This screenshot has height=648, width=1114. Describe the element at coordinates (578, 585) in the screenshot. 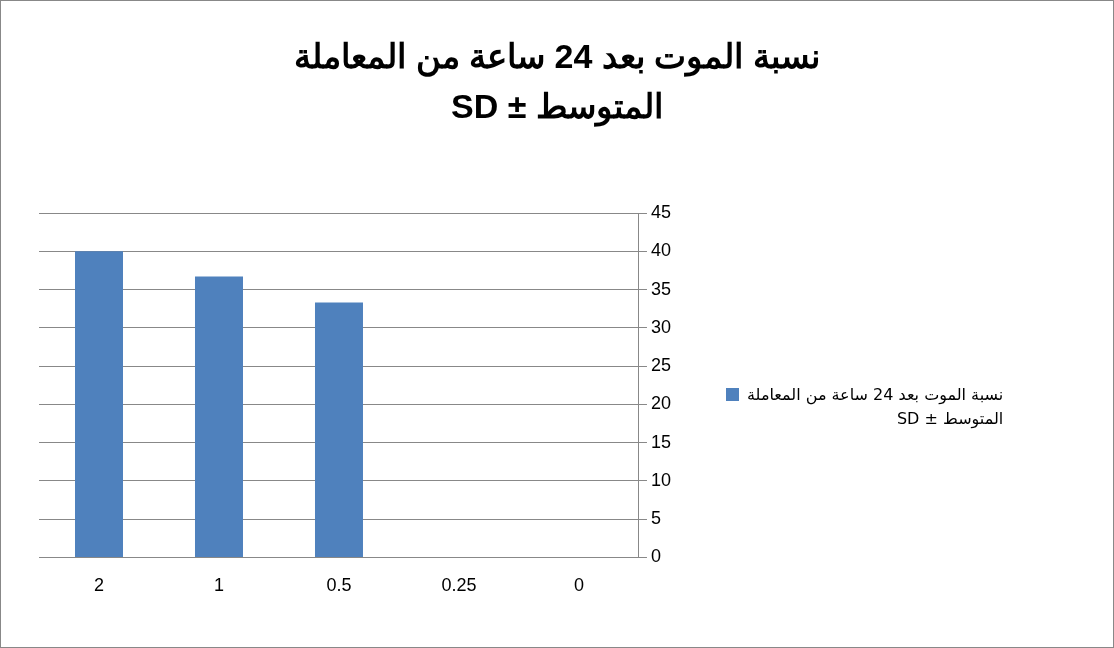

I see `x-tick-label: 0` at that location.